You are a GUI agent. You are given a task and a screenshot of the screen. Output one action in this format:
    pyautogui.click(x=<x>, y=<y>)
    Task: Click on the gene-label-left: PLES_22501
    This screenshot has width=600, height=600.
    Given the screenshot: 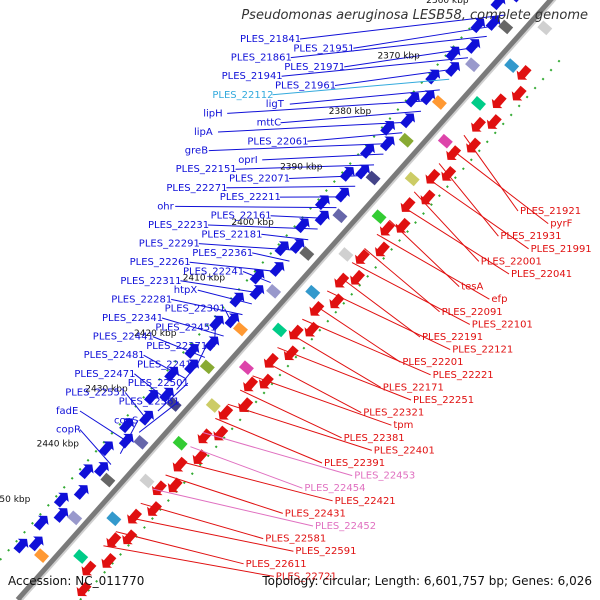 What is the action you would take?
    pyautogui.click(x=158, y=383)
    